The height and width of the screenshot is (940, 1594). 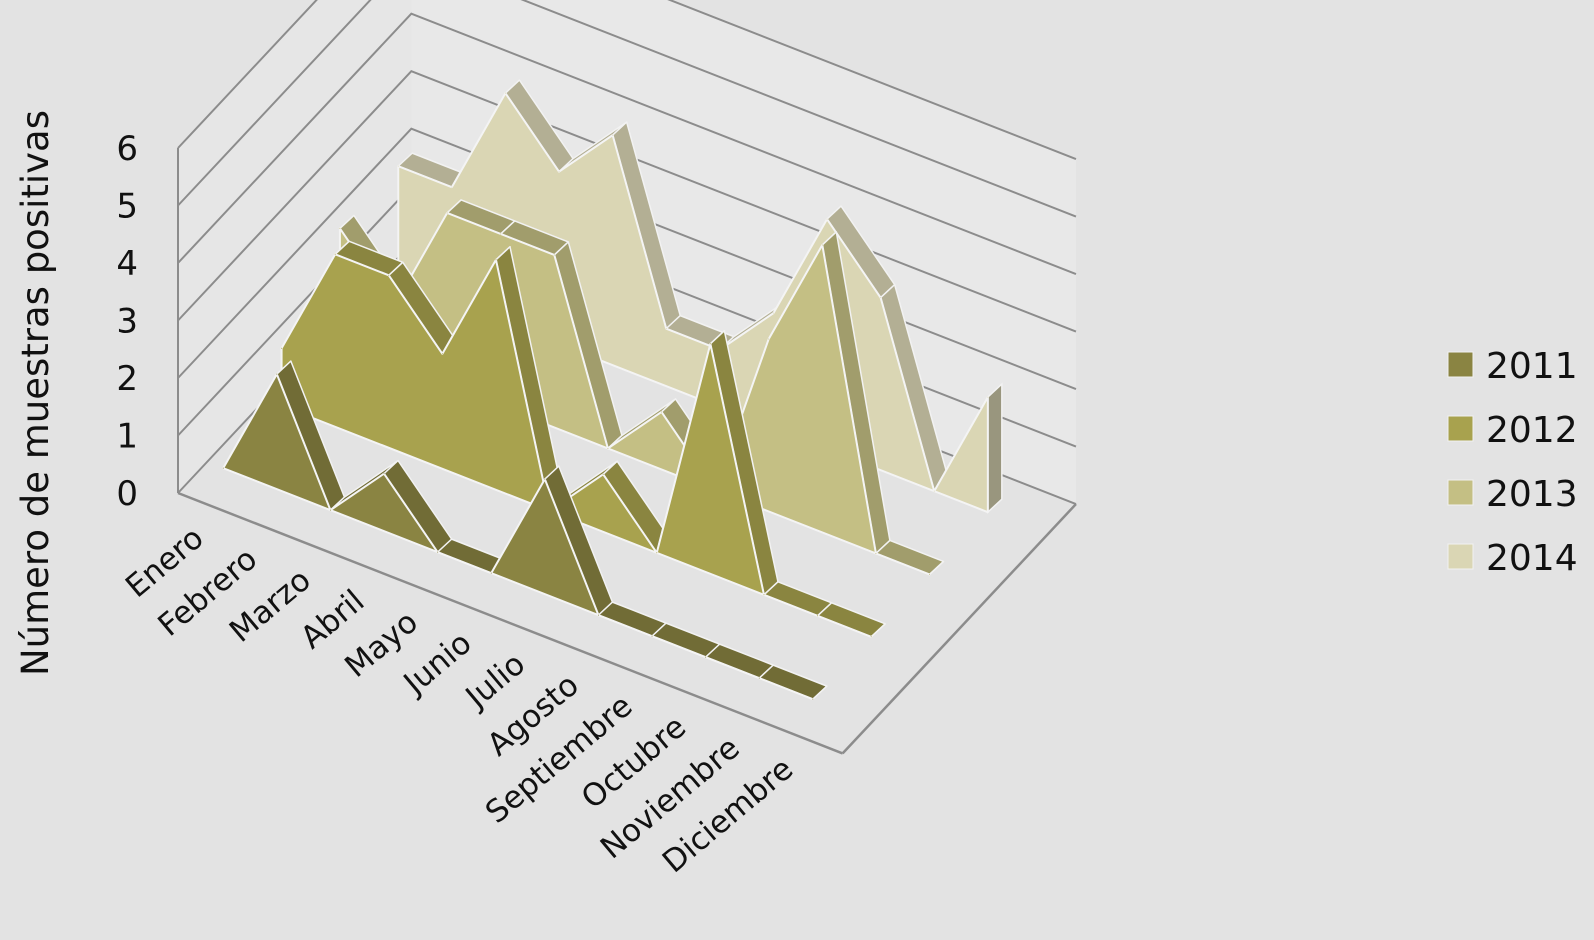 I want to click on series-2014-end-cap, so click(x=995, y=448).